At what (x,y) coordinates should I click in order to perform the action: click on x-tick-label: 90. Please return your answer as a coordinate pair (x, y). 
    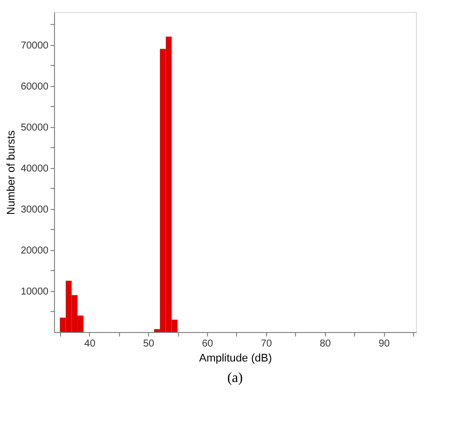
    Looking at the image, I should click on (384, 344).